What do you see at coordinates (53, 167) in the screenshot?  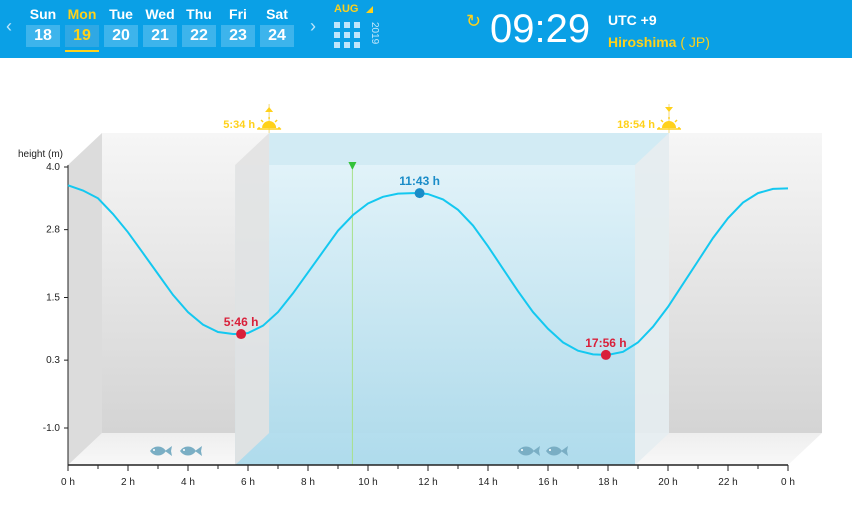 I see `y-tick-label: 4.0` at bounding box center [53, 167].